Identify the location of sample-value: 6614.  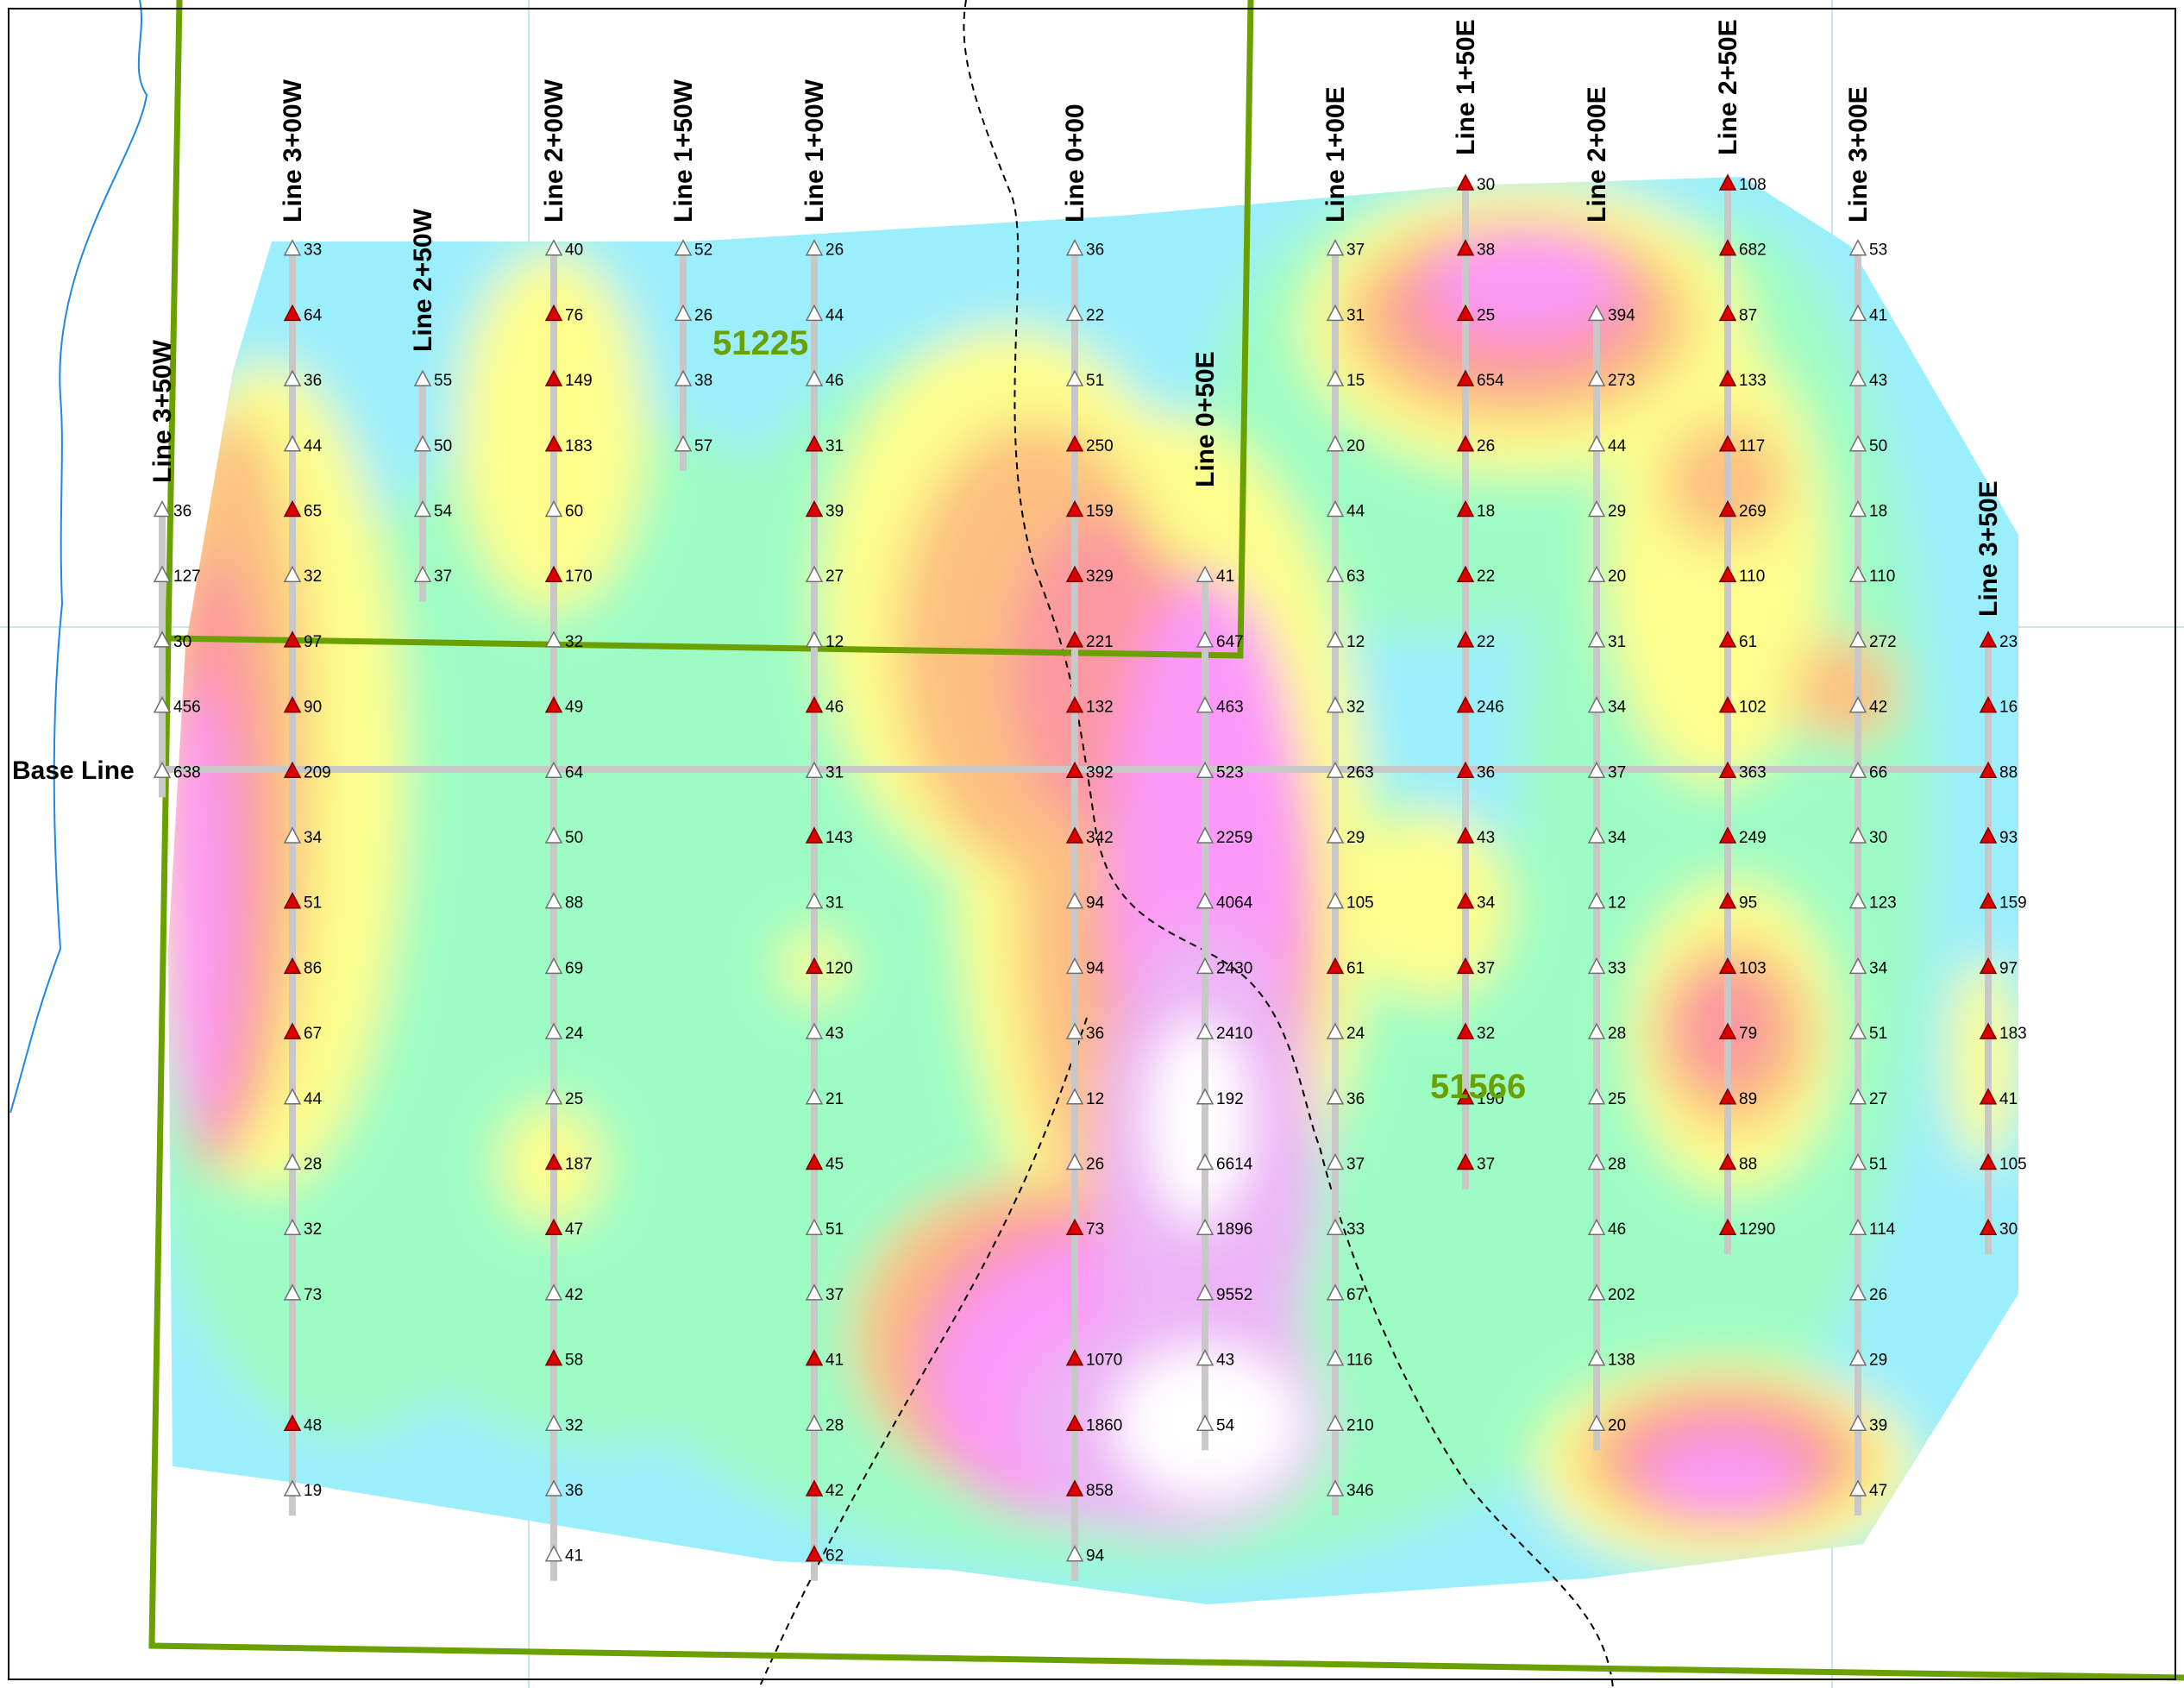
(1235, 1165).